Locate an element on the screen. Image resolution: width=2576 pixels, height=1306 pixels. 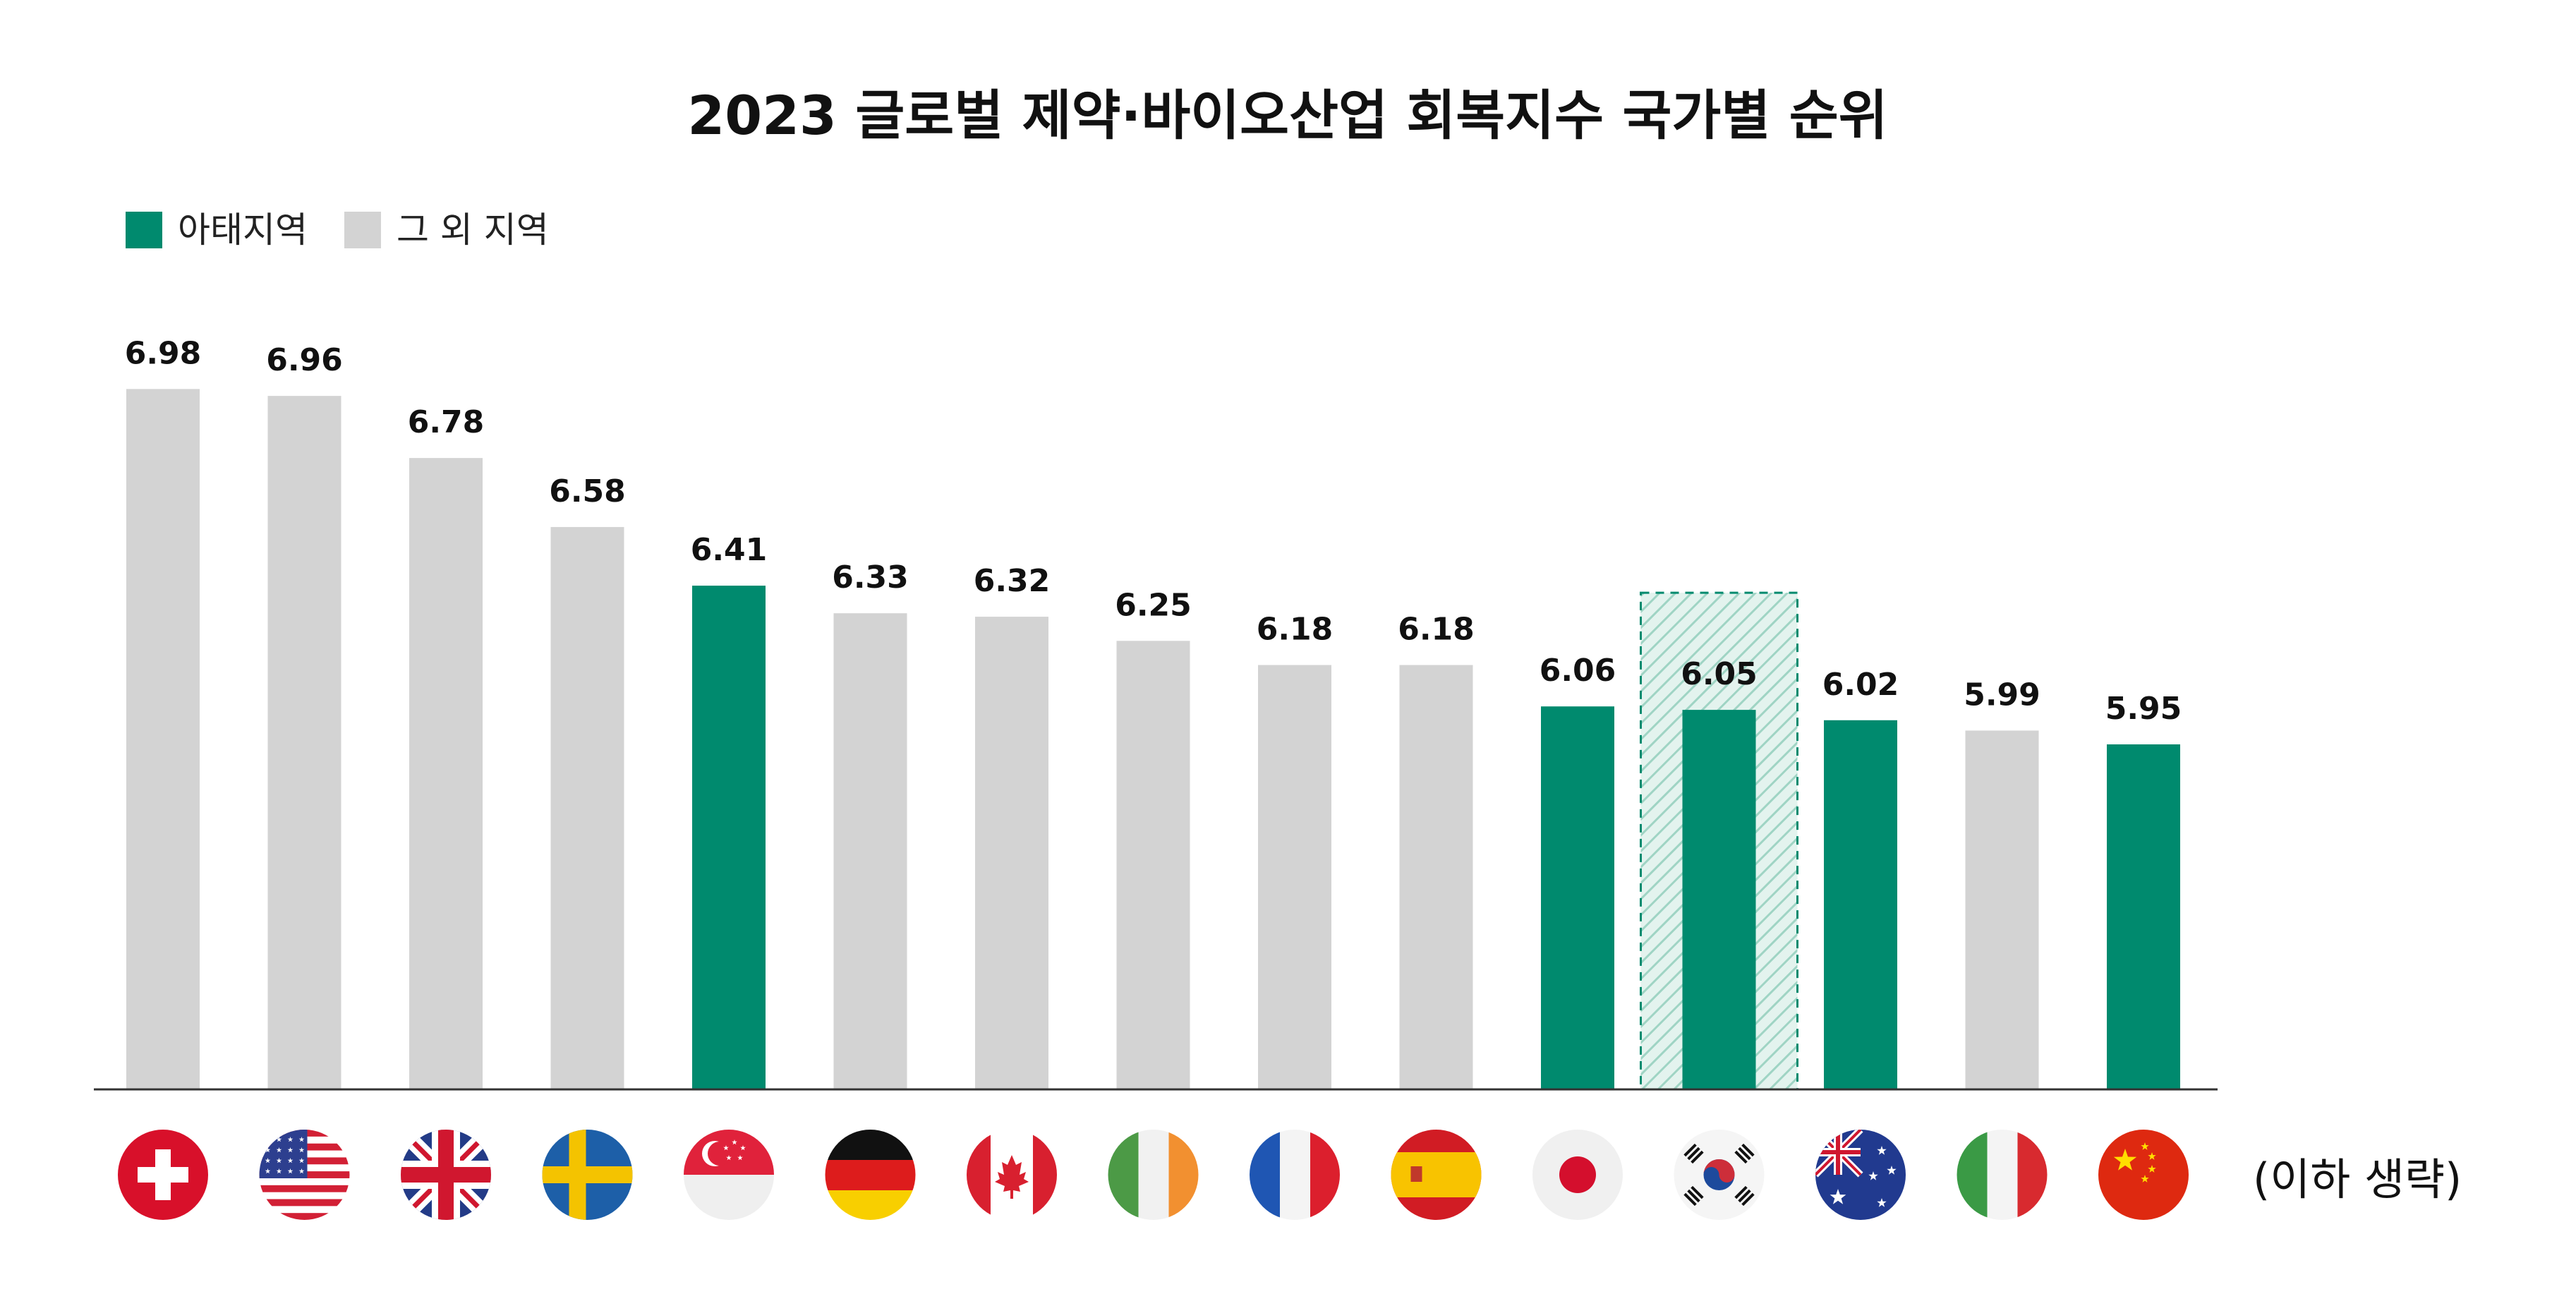
korea-flag-icon is located at coordinates (1720, 1175).